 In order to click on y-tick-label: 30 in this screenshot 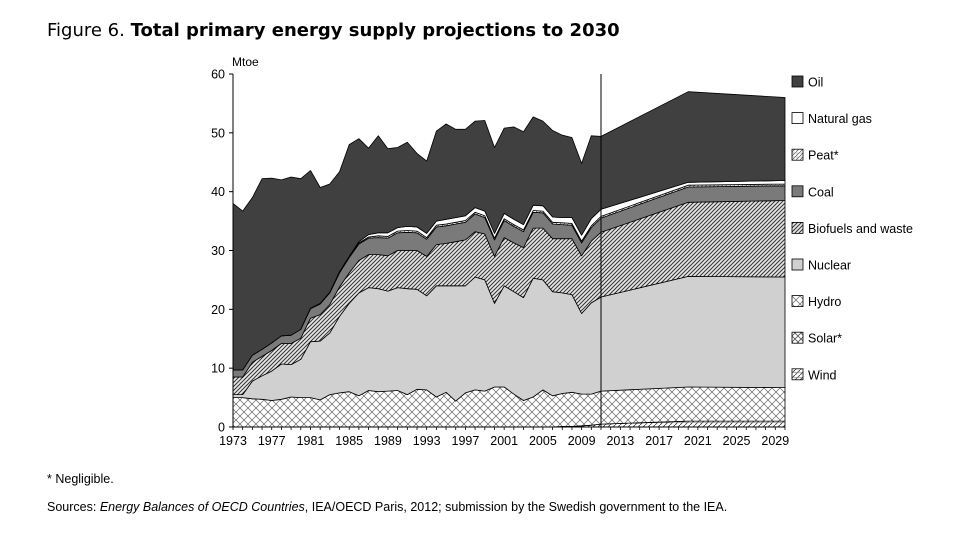, I will do `click(218, 251)`.